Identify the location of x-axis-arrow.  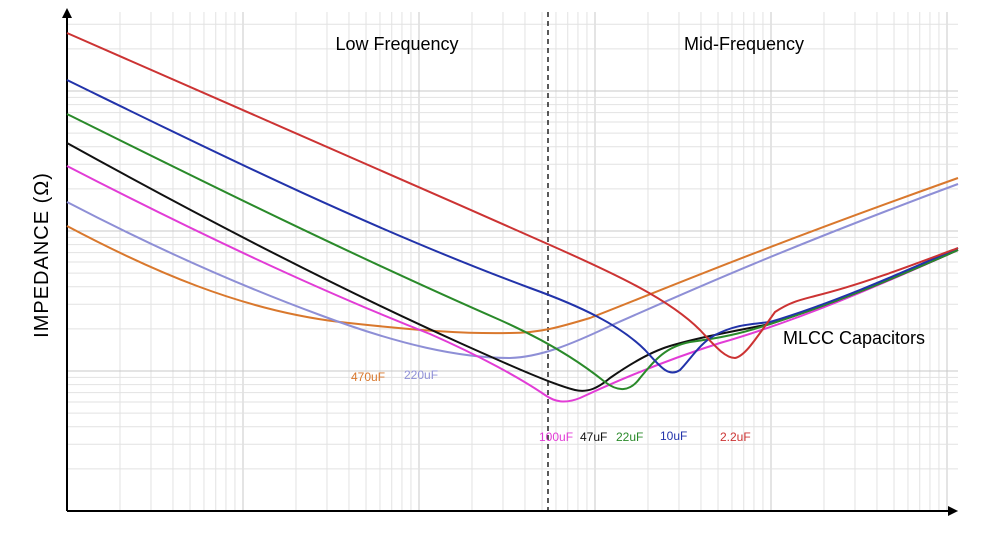
(953, 511).